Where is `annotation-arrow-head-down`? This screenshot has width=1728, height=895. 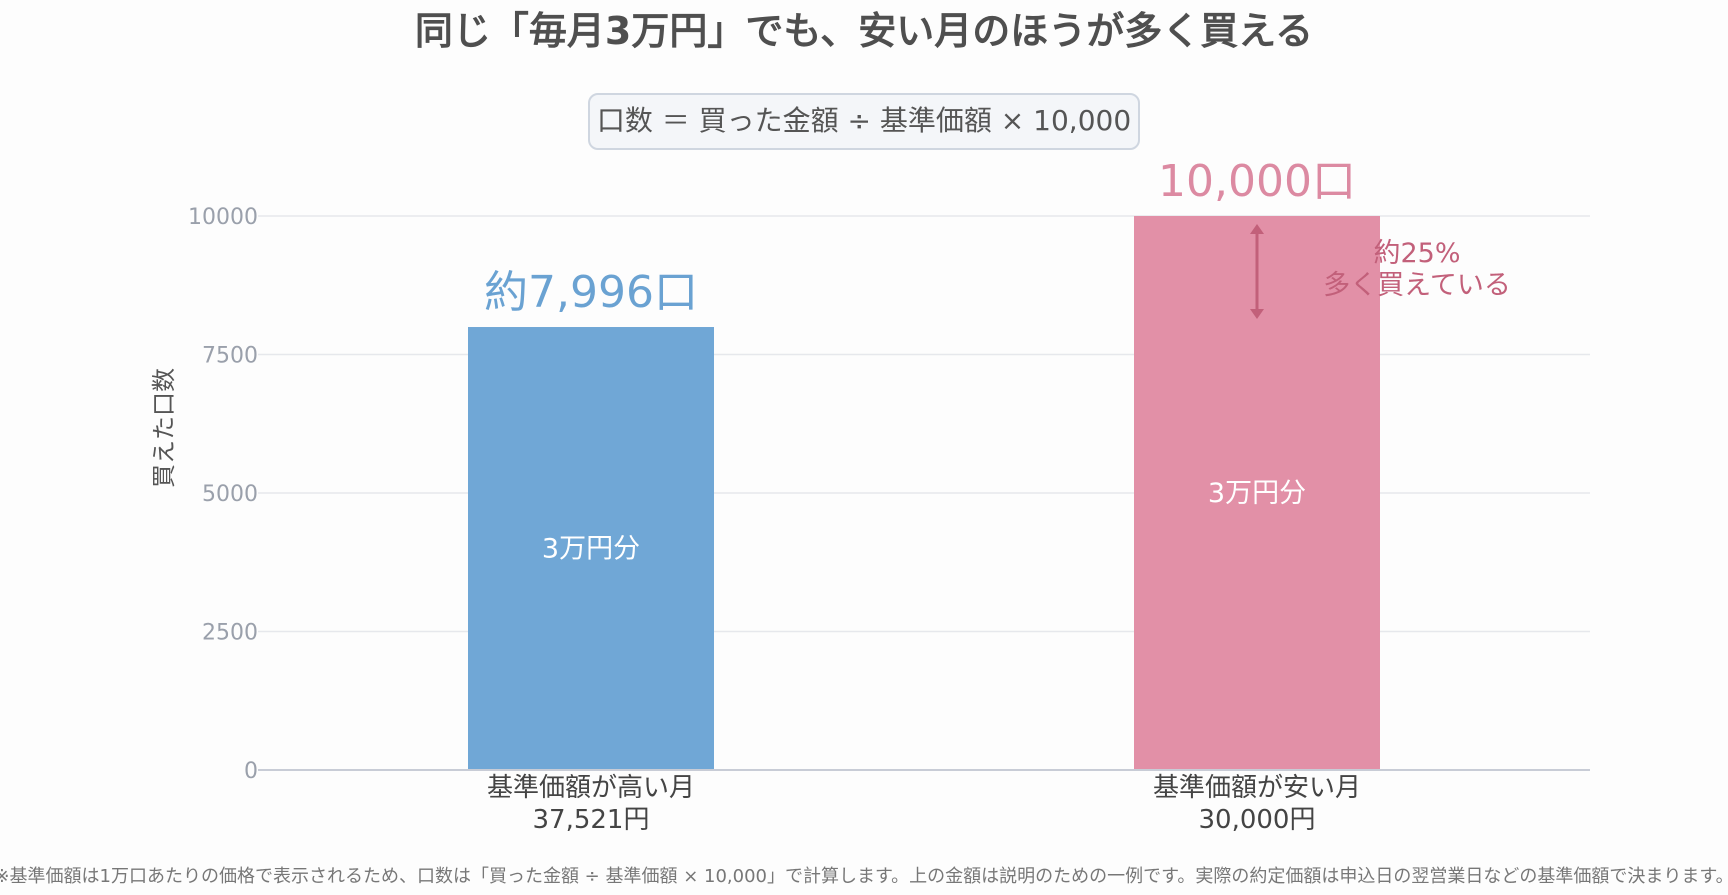
annotation-arrow-head-down is located at coordinates (1257, 314).